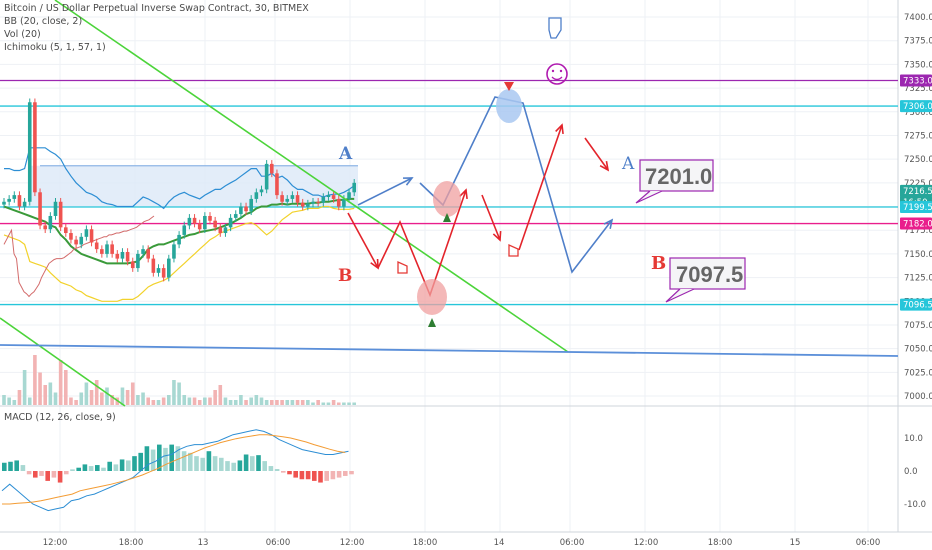  What do you see at coordinates (193, 186) in the screenshot?
I see `cloud-fill` at bounding box center [193, 186].